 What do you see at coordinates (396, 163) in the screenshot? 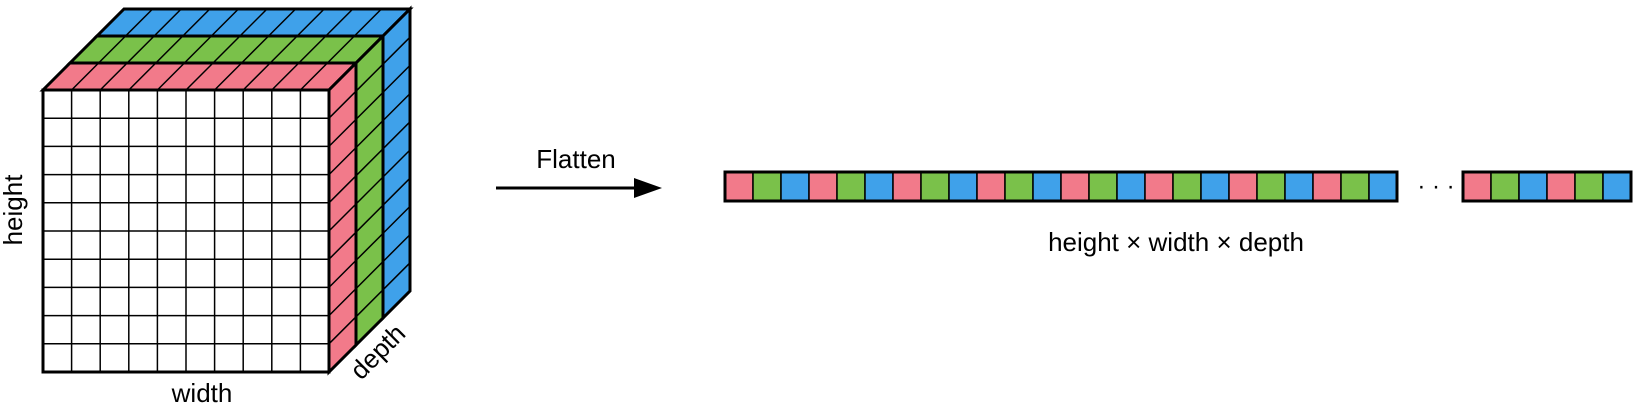
I see `cube-layer-side-blue` at bounding box center [396, 163].